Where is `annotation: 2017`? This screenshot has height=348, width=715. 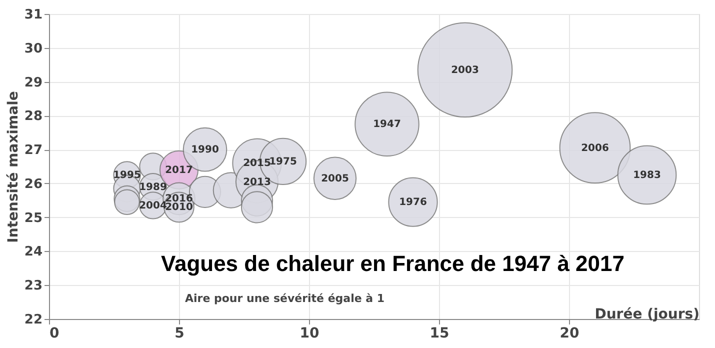 annotation: 2017 is located at coordinates (179, 170).